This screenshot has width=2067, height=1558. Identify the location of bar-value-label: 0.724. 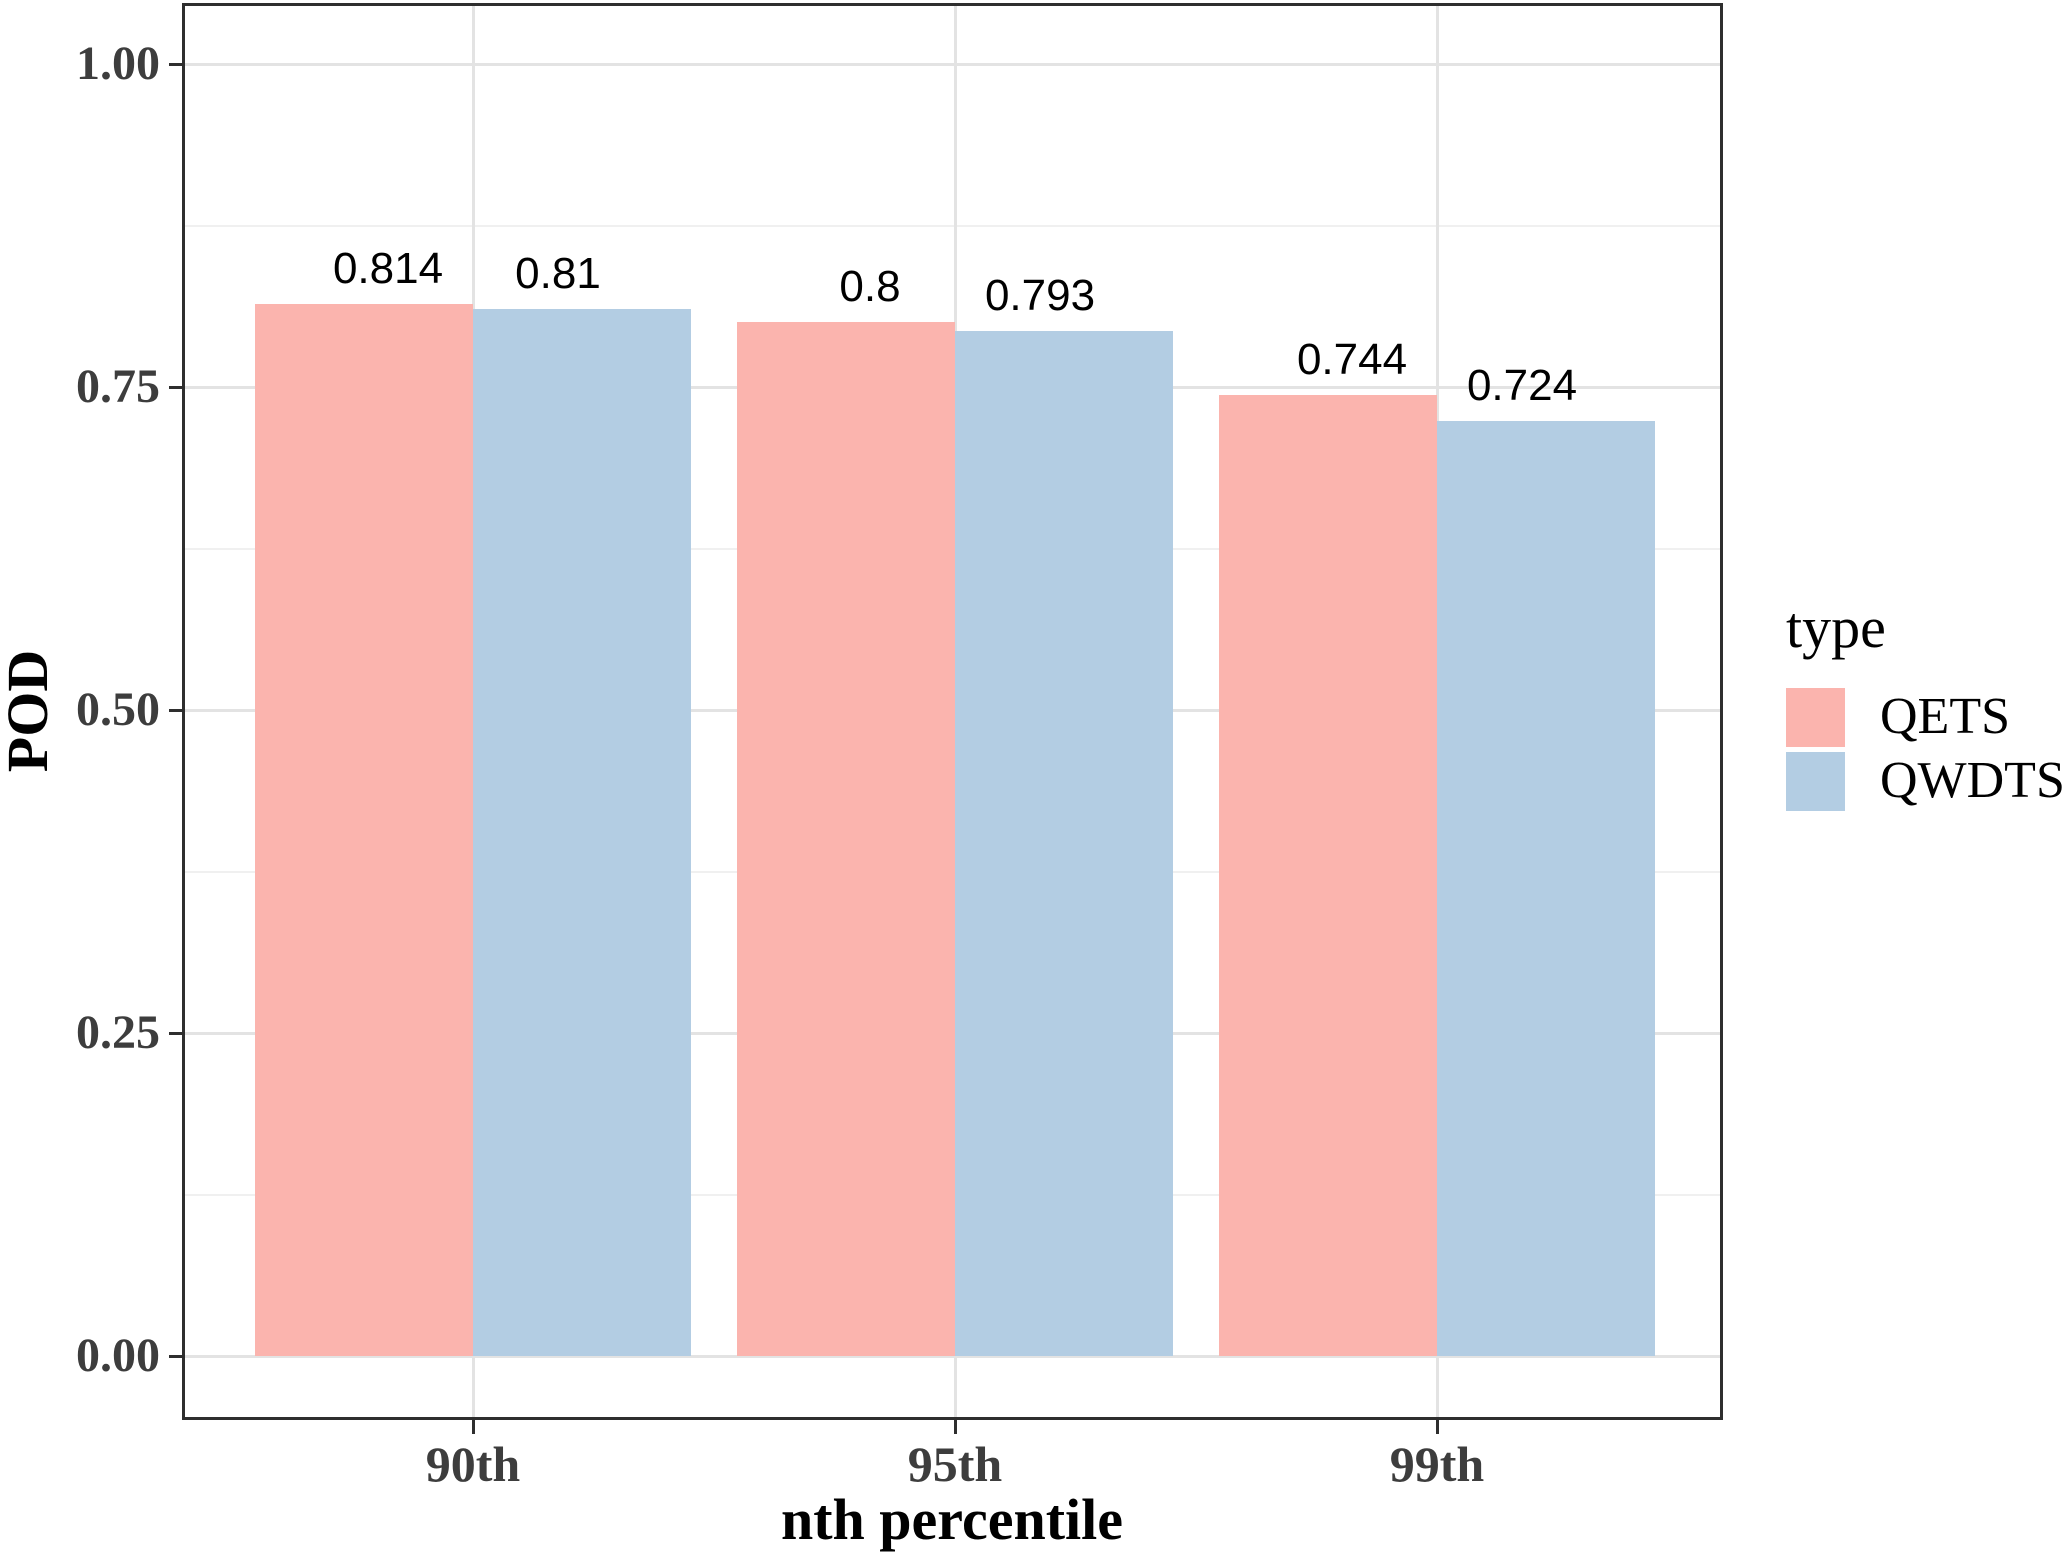
(1522, 385).